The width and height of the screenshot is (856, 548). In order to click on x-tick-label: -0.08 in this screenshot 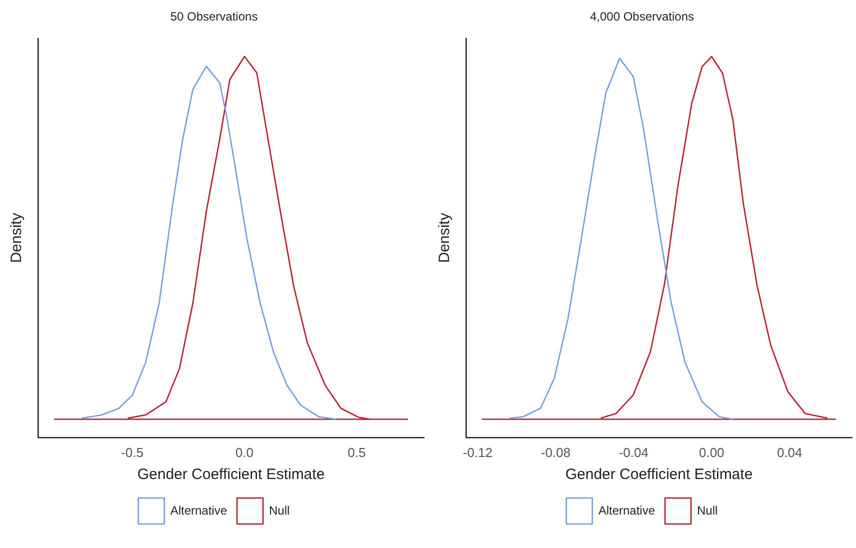, I will do `click(555, 452)`.